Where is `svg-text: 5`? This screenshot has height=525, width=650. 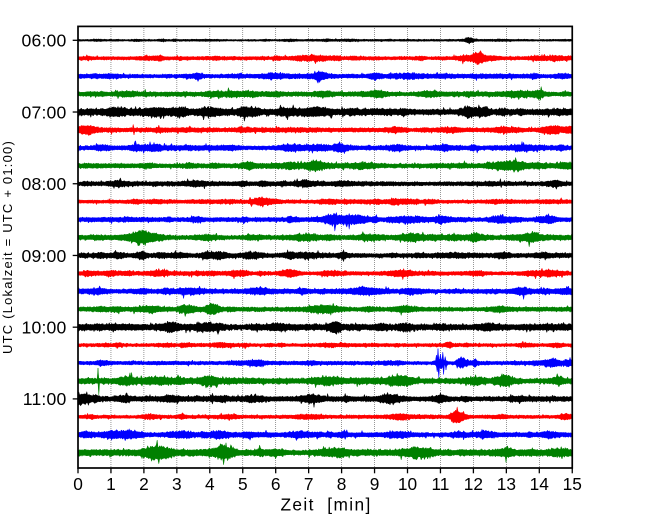 svg-text: 5 is located at coordinates (243, 484).